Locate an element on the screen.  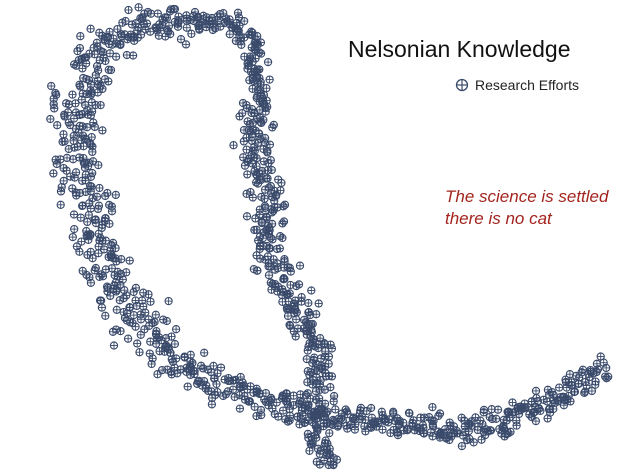
chart-title: Nelsonian Knowledge is located at coordinates (459, 49).